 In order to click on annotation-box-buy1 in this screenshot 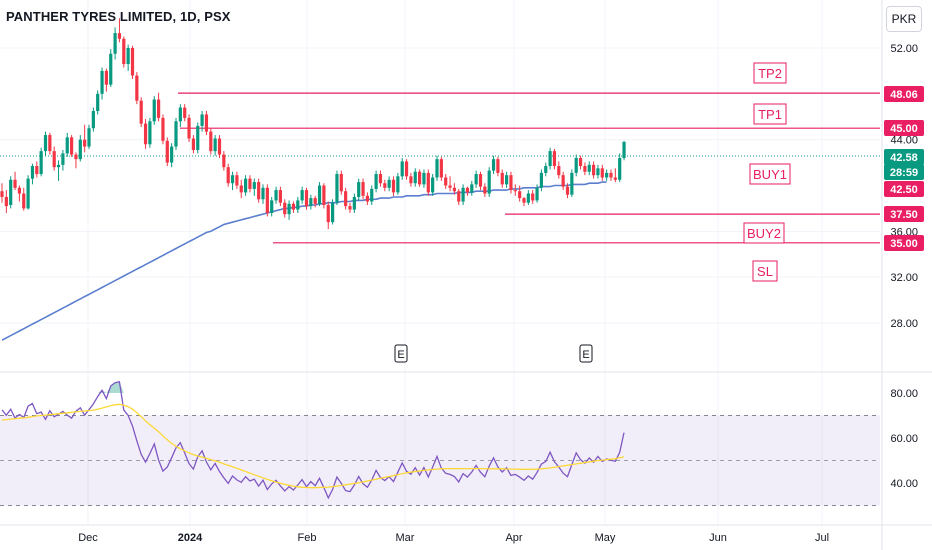, I will do `click(770, 174)`.